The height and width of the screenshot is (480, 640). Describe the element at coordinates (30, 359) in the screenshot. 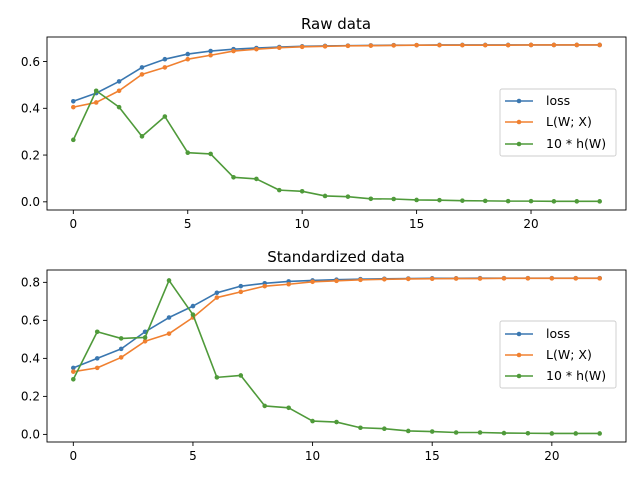

I see `y-tick-label-std-2: 0.4` at that location.